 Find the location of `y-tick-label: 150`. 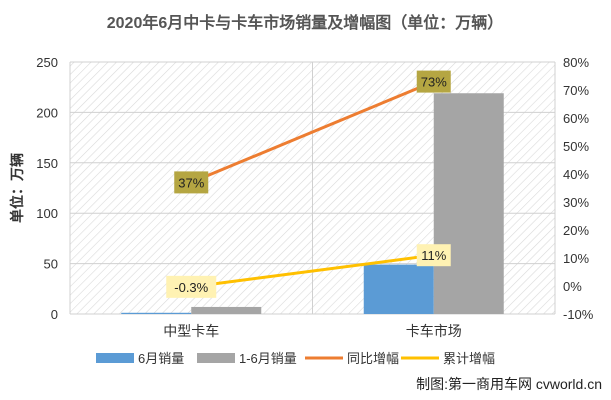

y-tick-label: 150 is located at coordinates (47, 163).